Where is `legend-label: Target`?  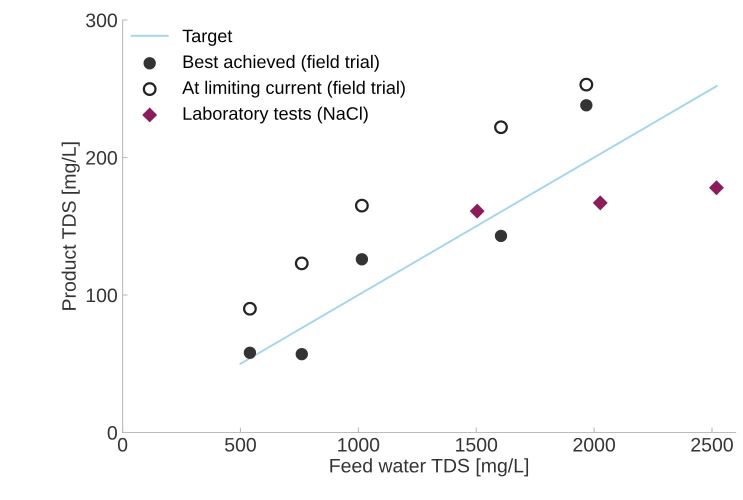 legend-label: Target is located at coordinates (207, 38).